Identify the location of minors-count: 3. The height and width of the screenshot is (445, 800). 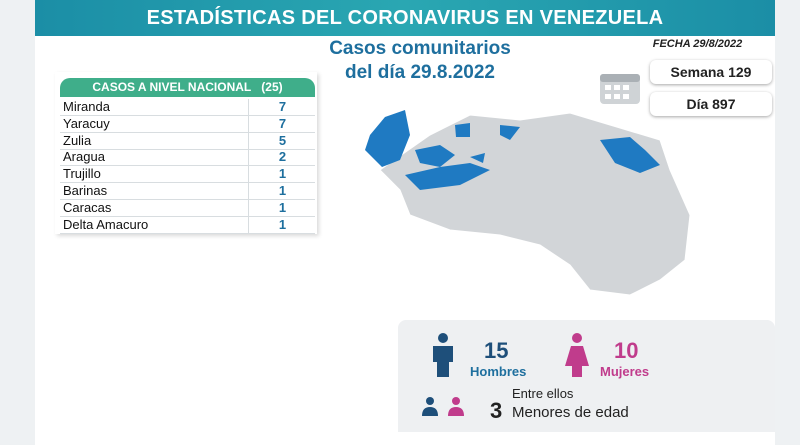
(496, 410).